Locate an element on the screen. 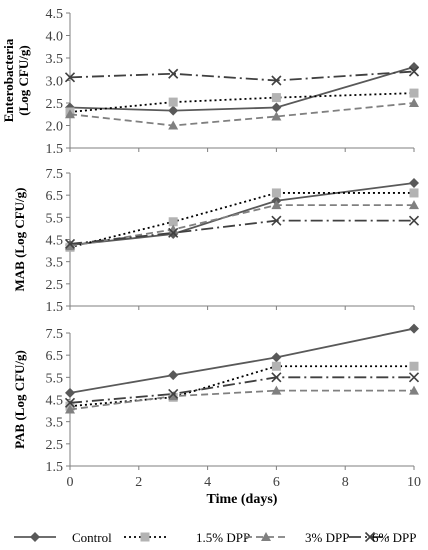  y-tick-label: 4.0 is located at coordinates (55, 37).